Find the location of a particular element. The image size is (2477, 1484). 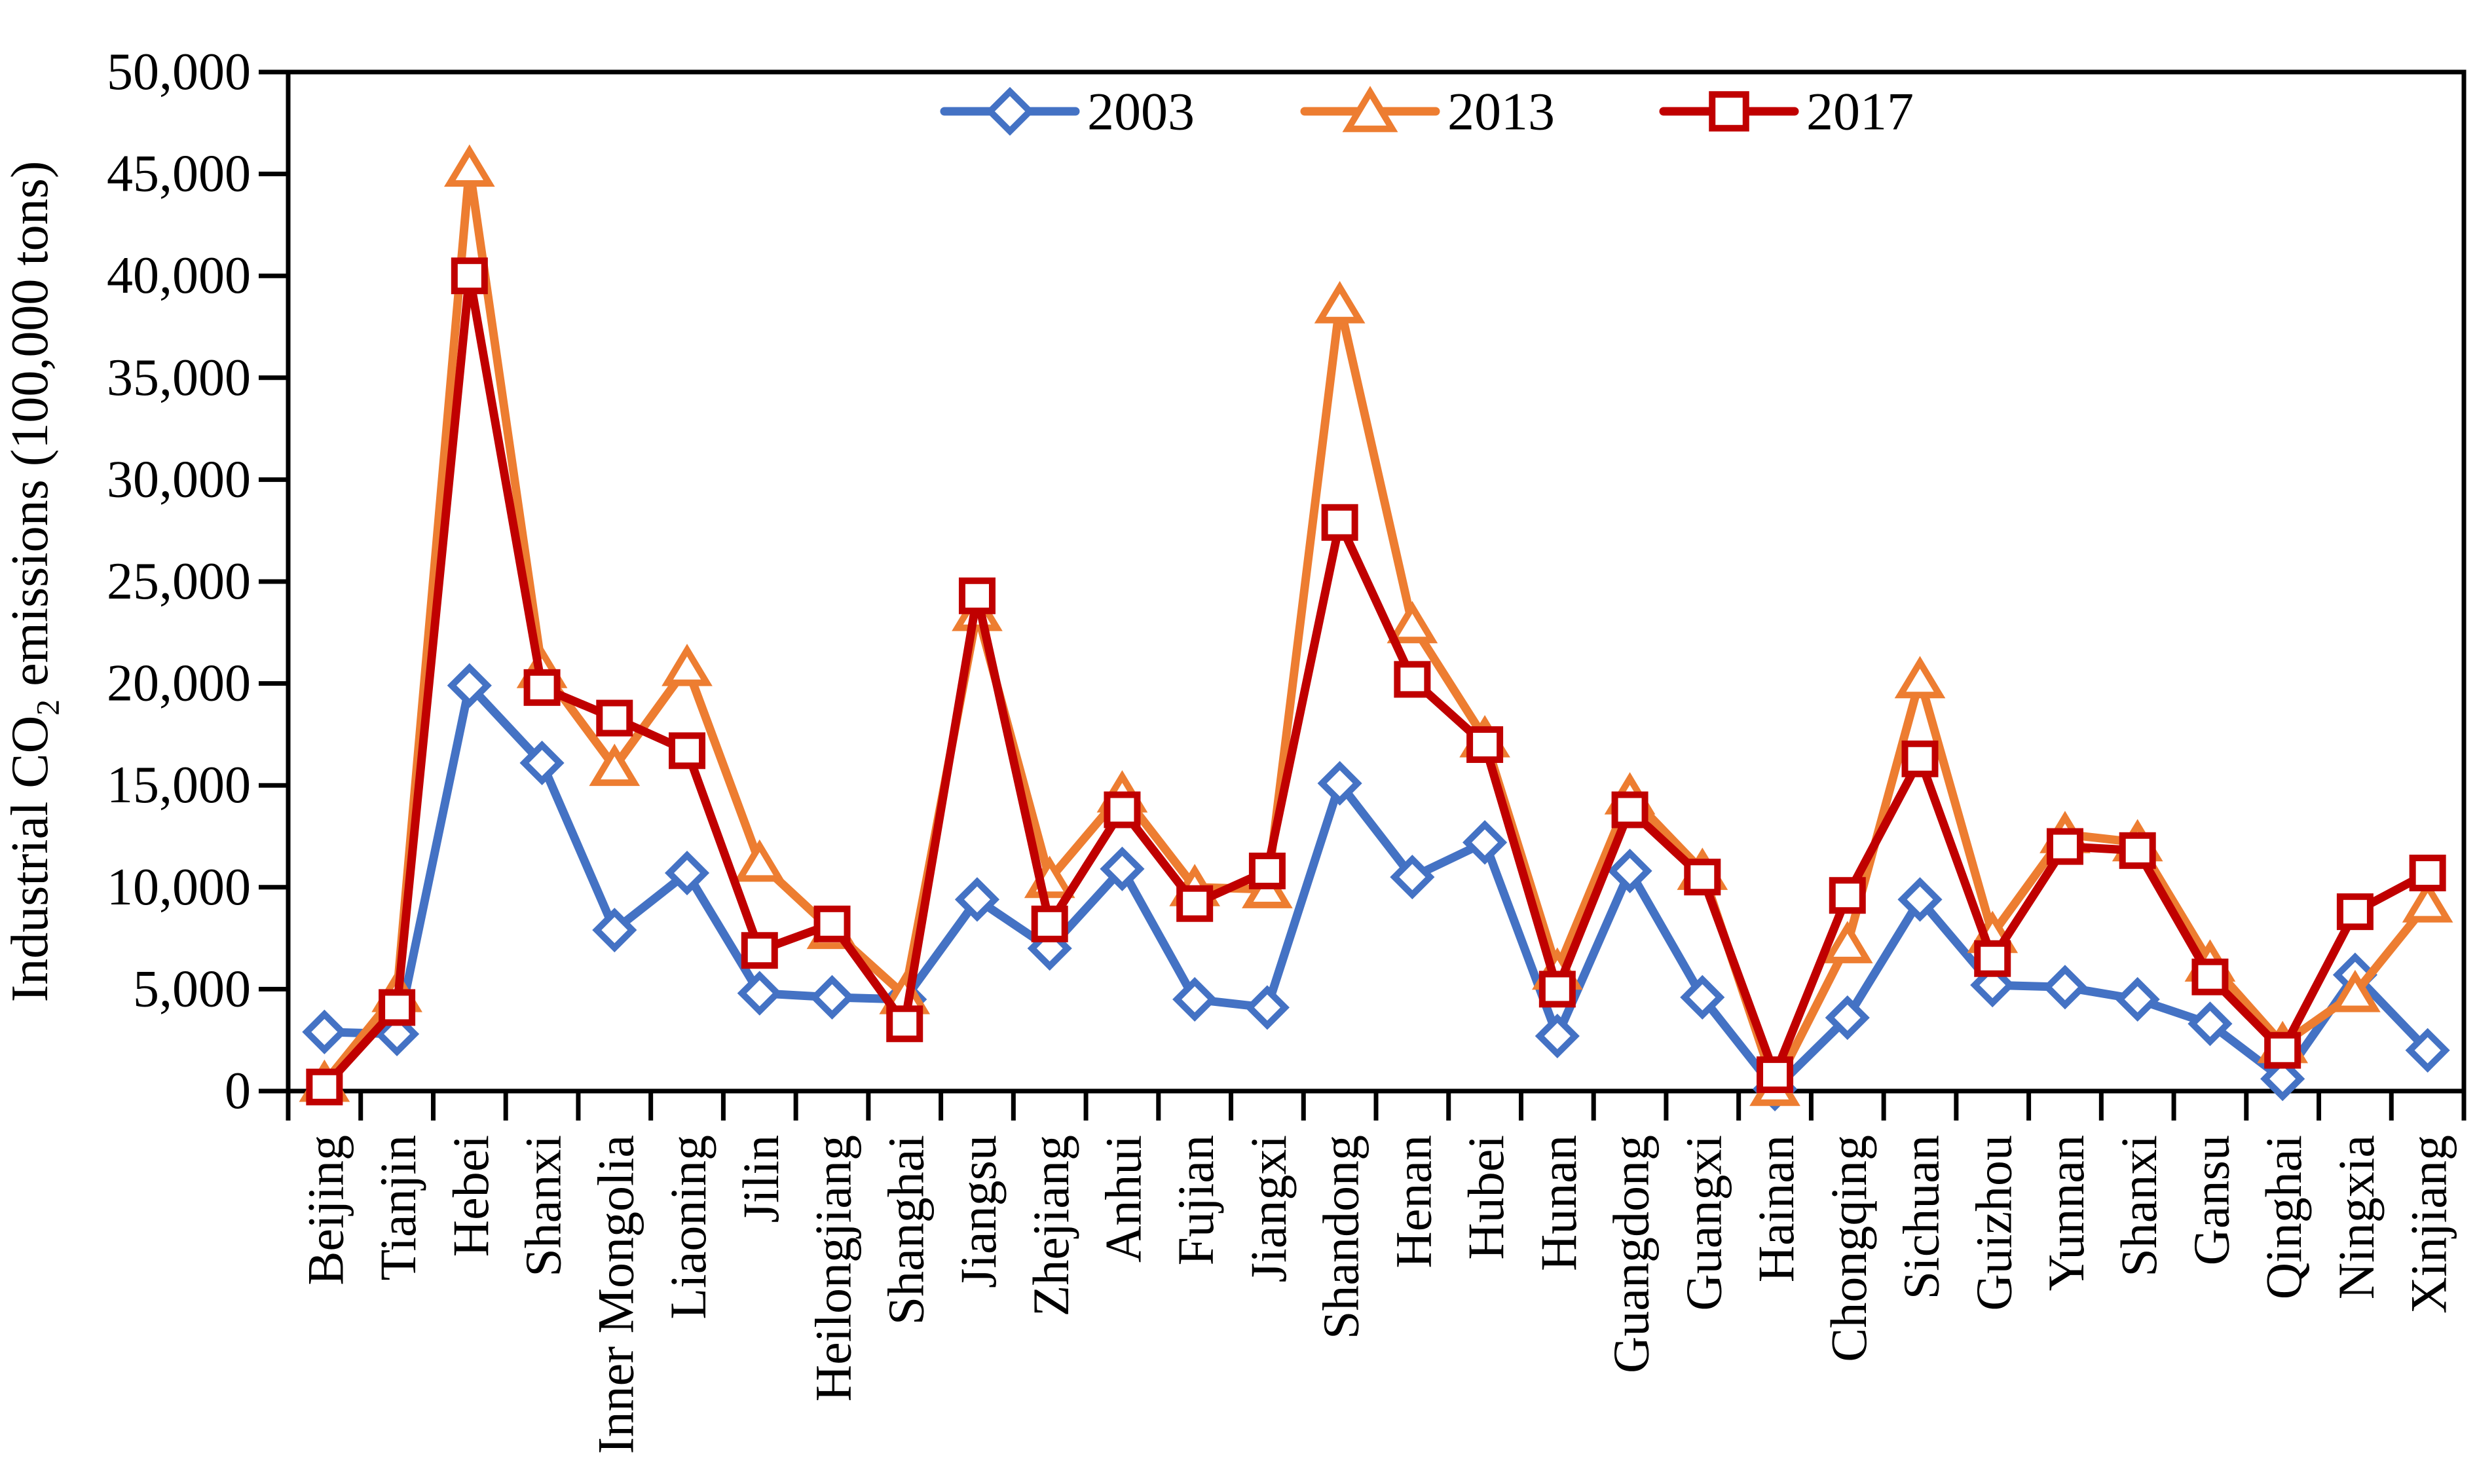

x-category-label: Shandong is located at coordinates (1341, 1237).